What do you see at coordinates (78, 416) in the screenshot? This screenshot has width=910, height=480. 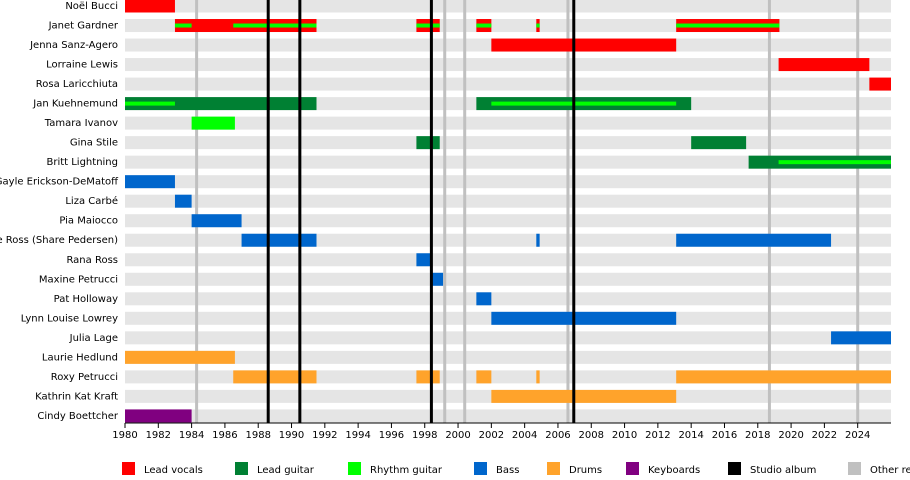 I see `member-label: Cindy Boettcher` at bounding box center [78, 416].